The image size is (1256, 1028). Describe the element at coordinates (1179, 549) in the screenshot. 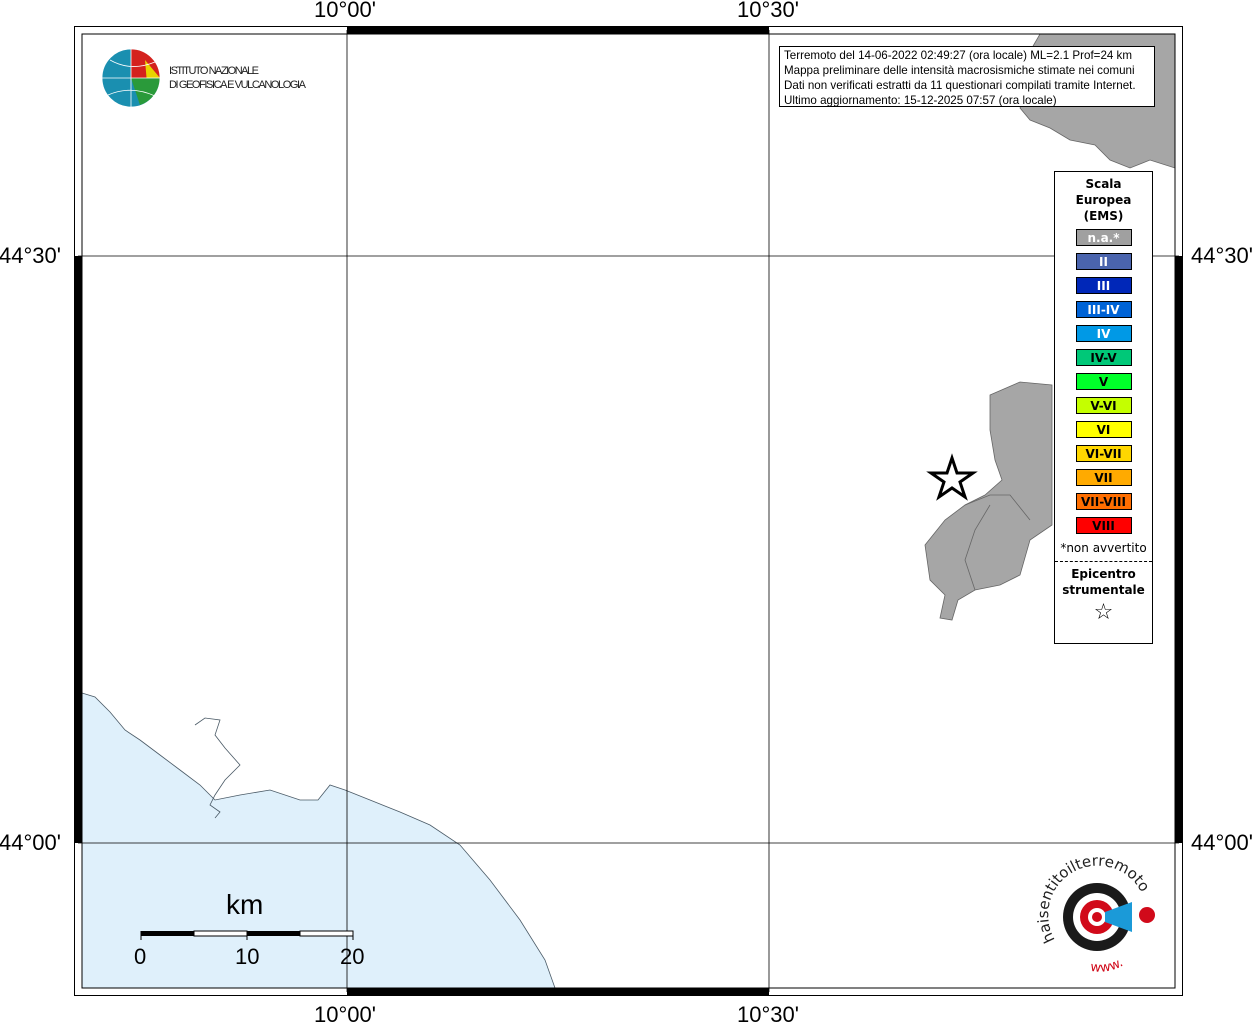

I see `frame-bar-right` at that location.